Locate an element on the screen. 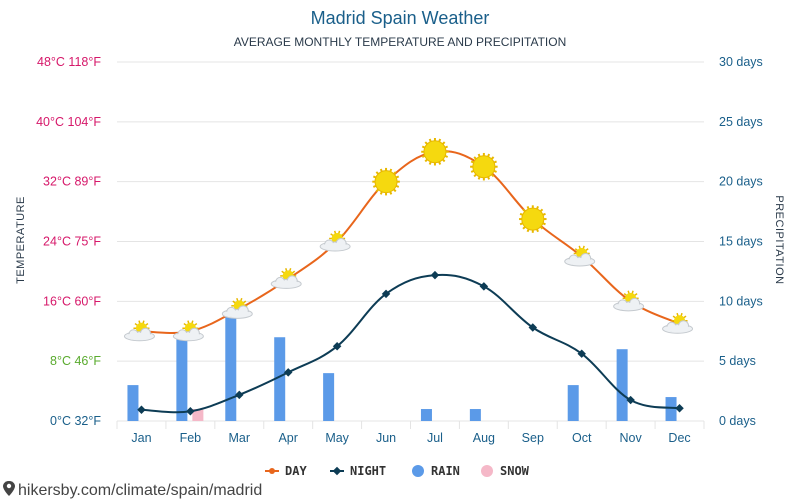  x-tick-label: Dec is located at coordinates (679, 438).